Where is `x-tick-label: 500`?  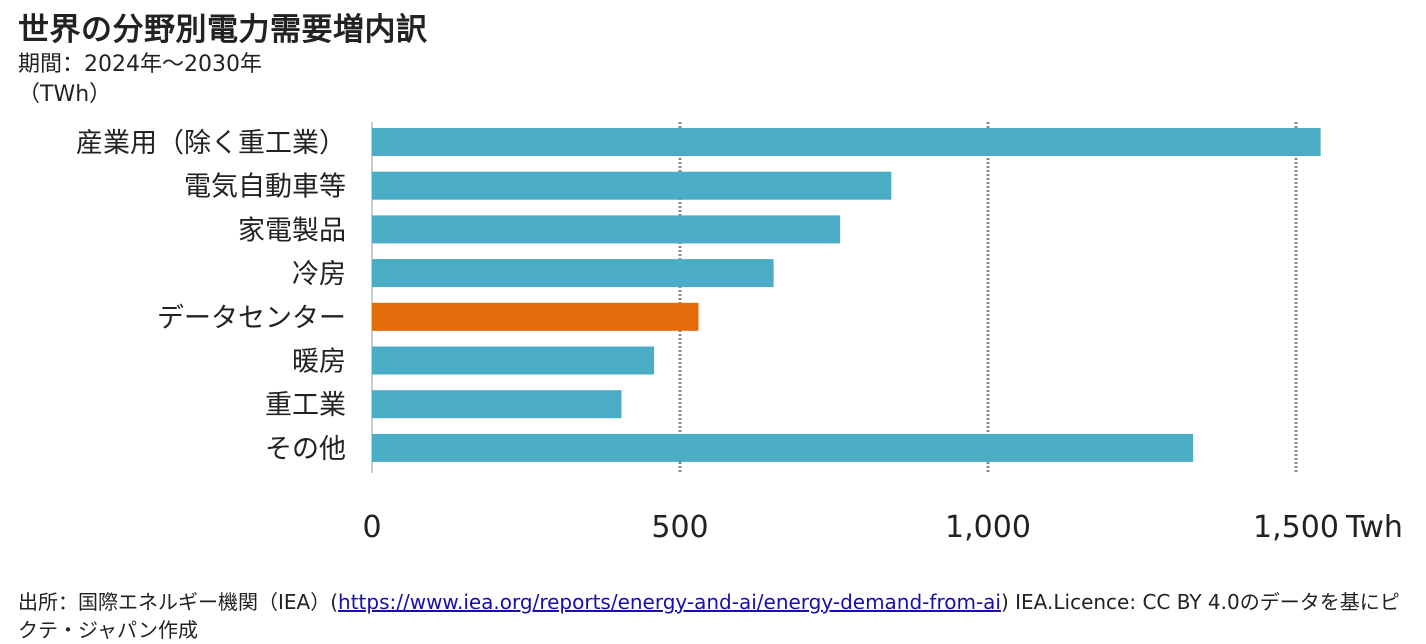
x-tick-label: 500 is located at coordinates (679, 527).